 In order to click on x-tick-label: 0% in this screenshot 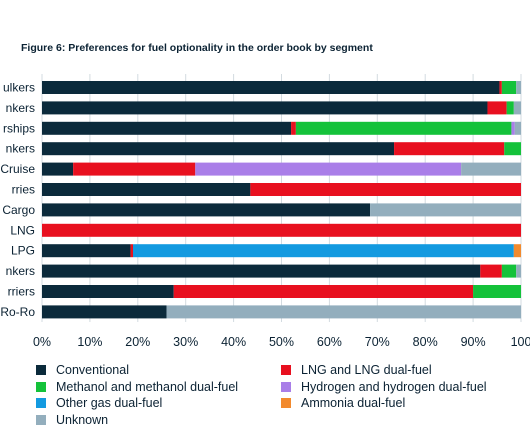, I will do `click(42, 342)`.